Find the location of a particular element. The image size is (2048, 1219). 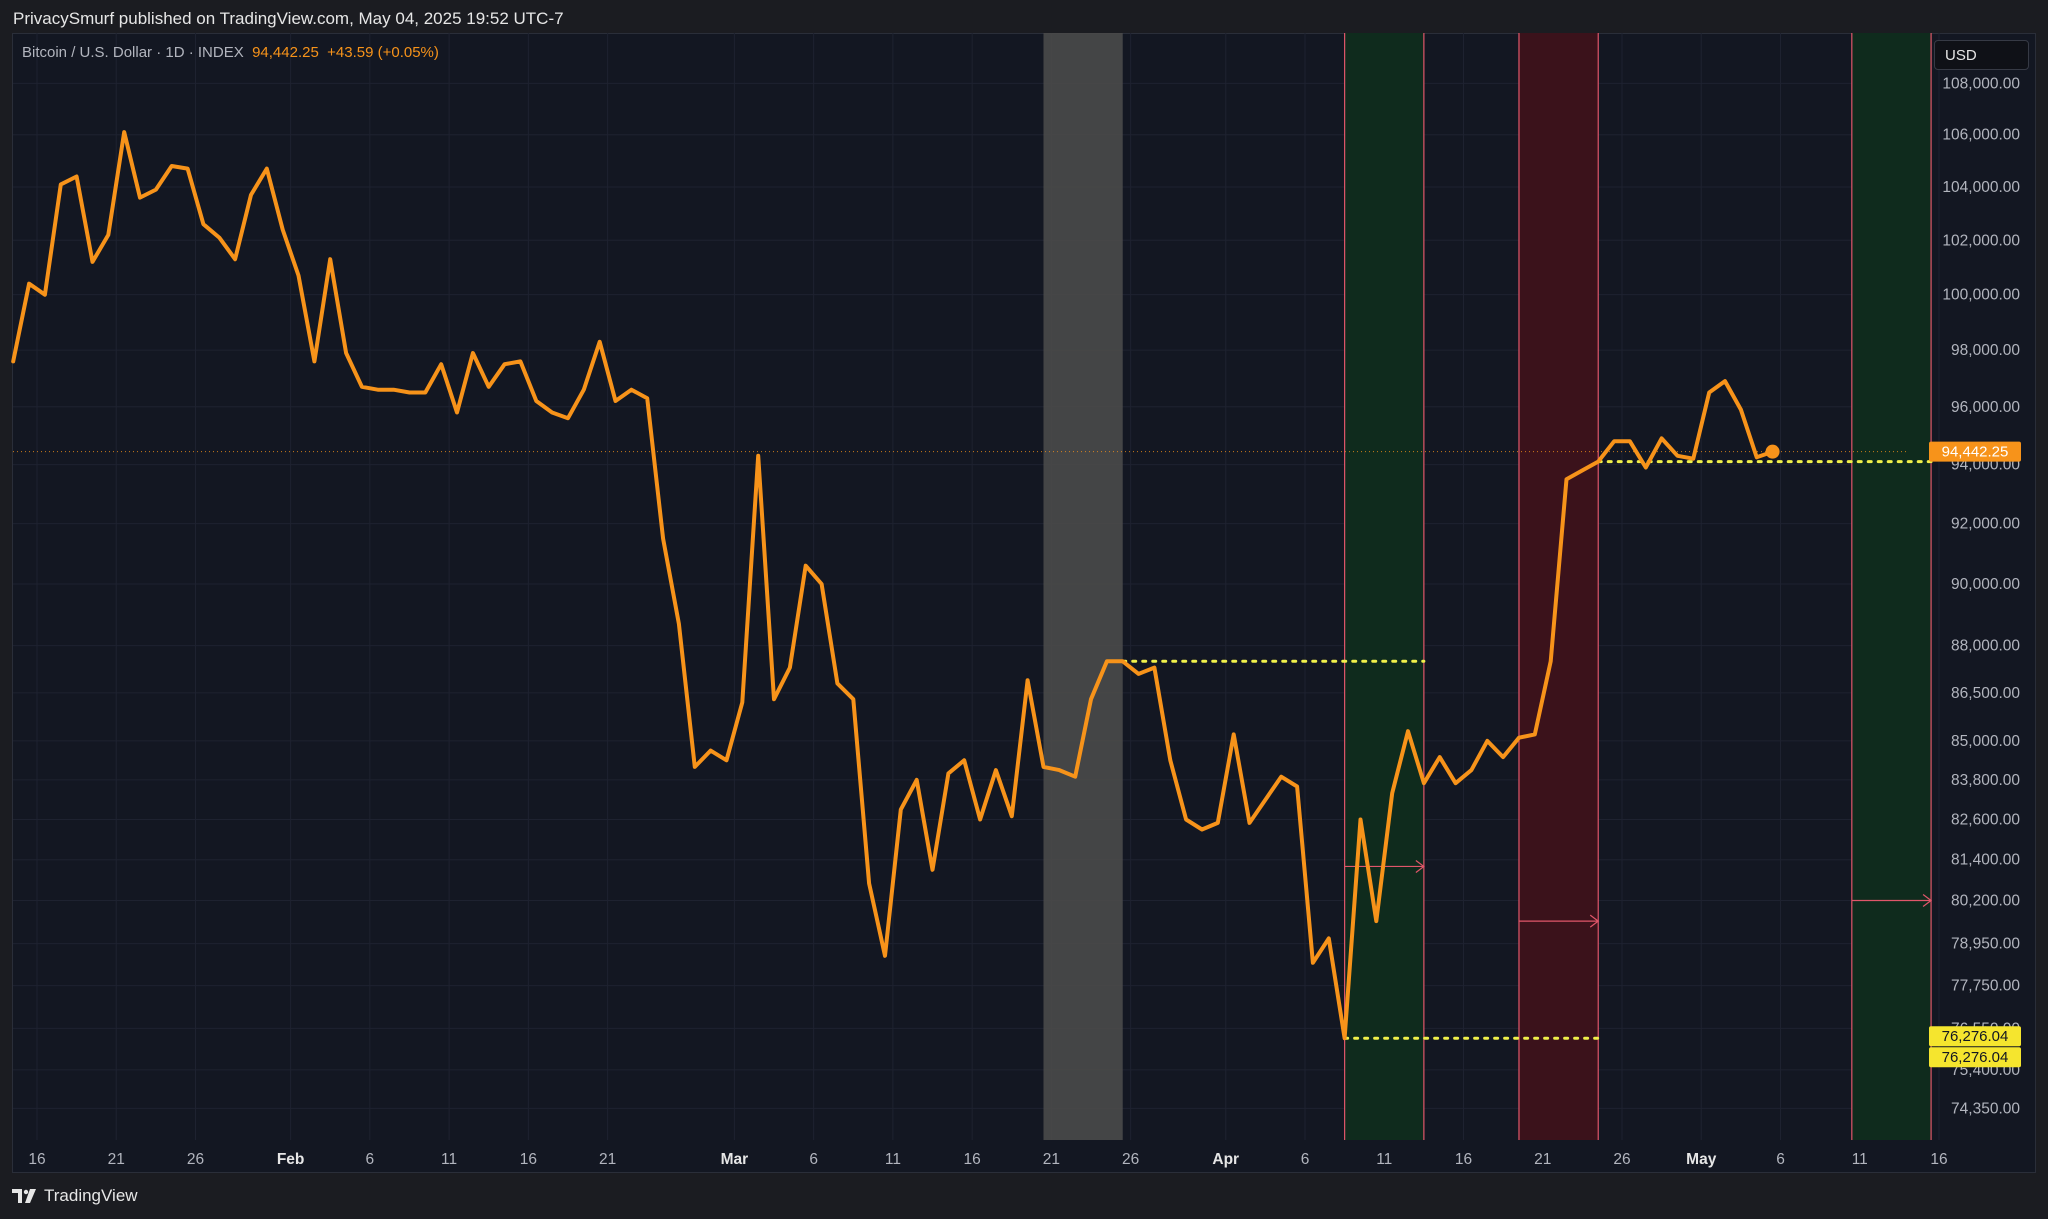

y-tick-label: 86,500.00 is located at coordinates (1985, 693).